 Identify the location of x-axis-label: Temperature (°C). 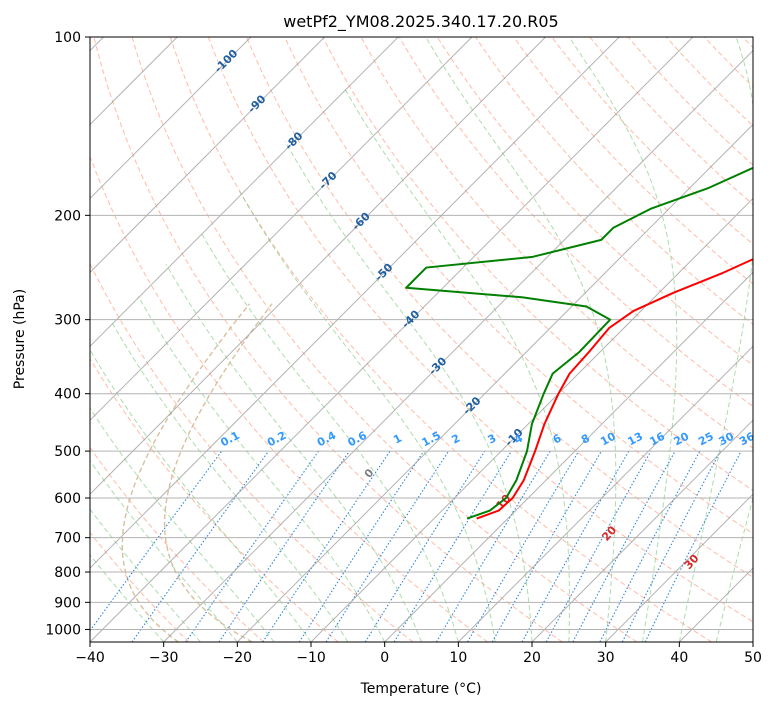
(421, 689).